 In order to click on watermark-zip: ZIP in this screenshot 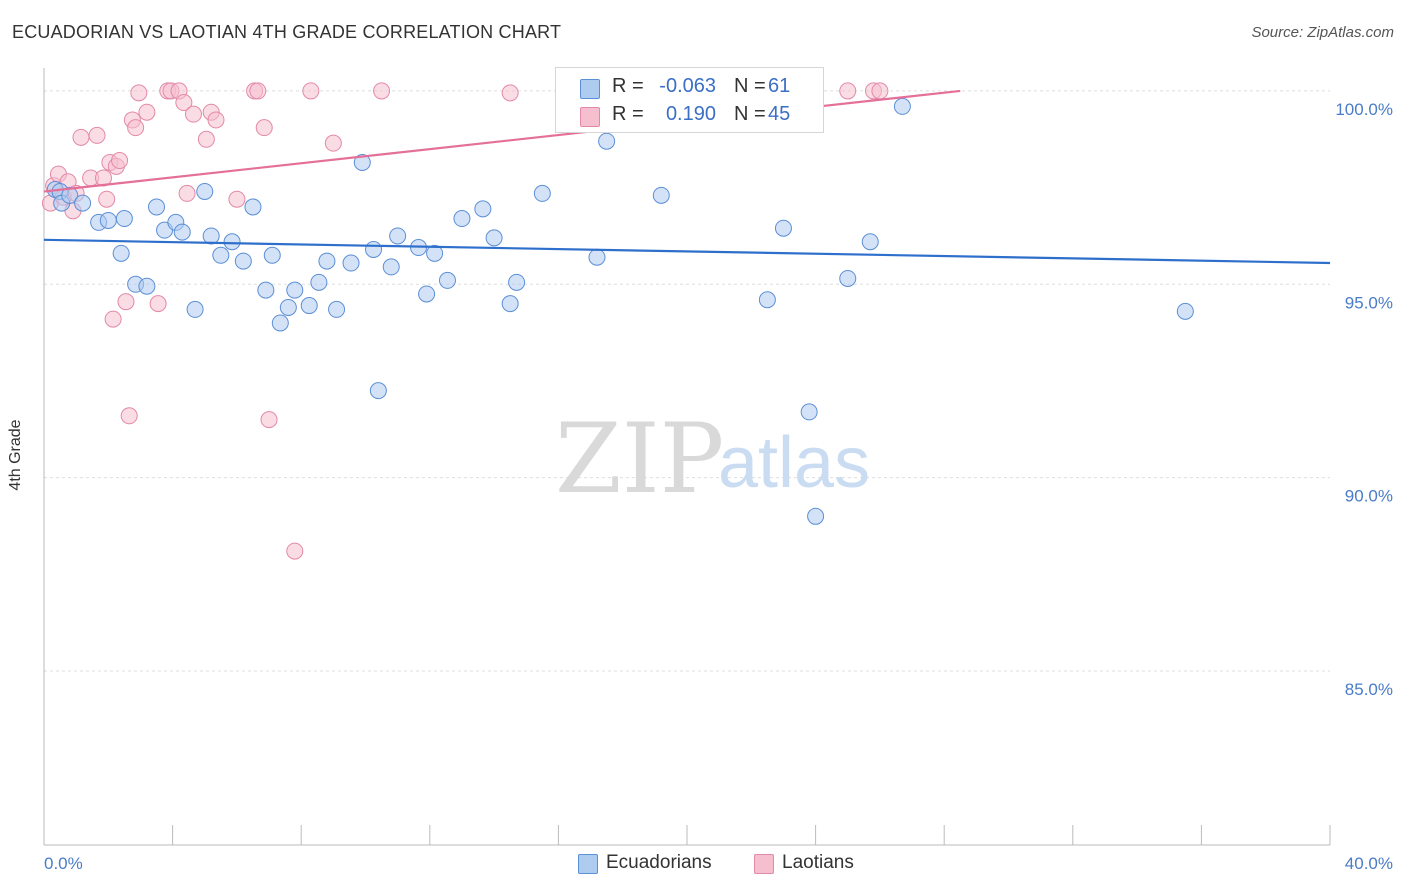, I will do `click(639, 459)`.